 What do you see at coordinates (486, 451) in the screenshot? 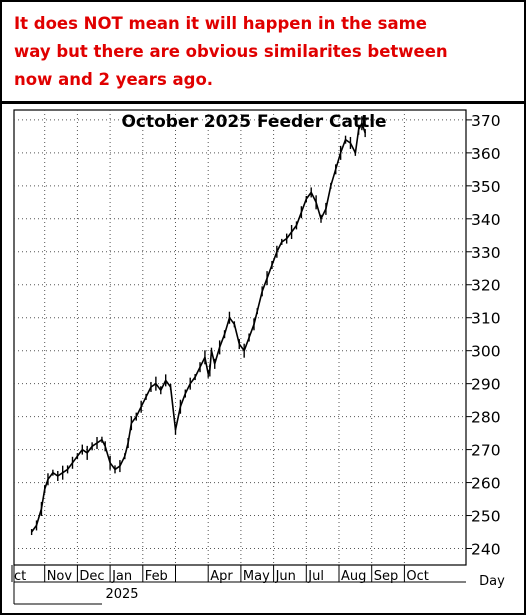
I see `y-tick-label: 270` at bounding box center [486, 451].